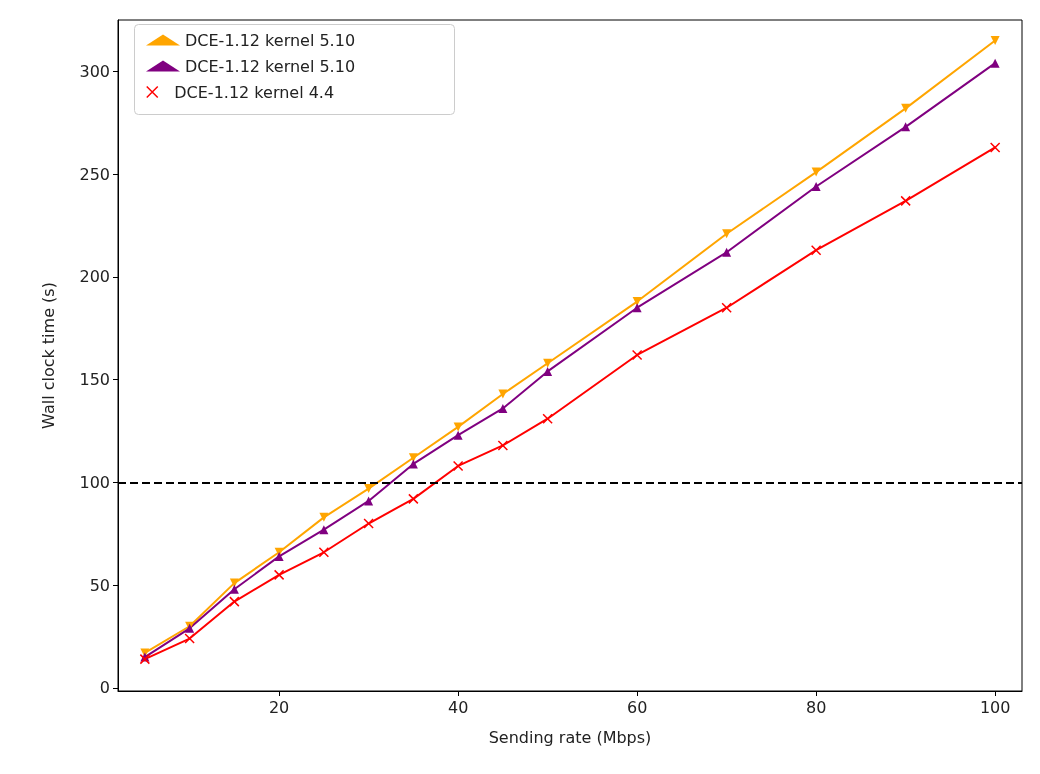  What do you see at coordinates (94, 482) in the screenshot?
I see `y-tick-label: 100` at bounding box center [94, 482].